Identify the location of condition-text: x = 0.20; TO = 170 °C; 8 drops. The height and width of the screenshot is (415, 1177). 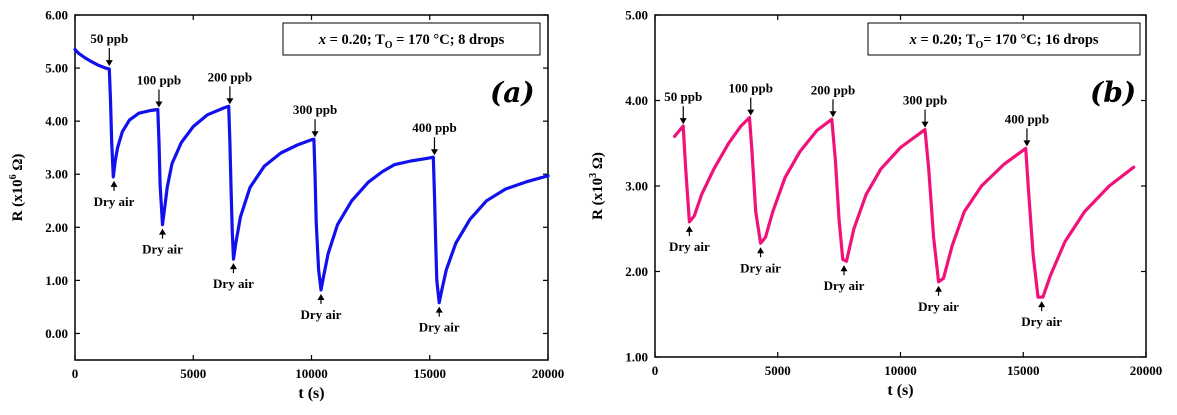
(411, 41).